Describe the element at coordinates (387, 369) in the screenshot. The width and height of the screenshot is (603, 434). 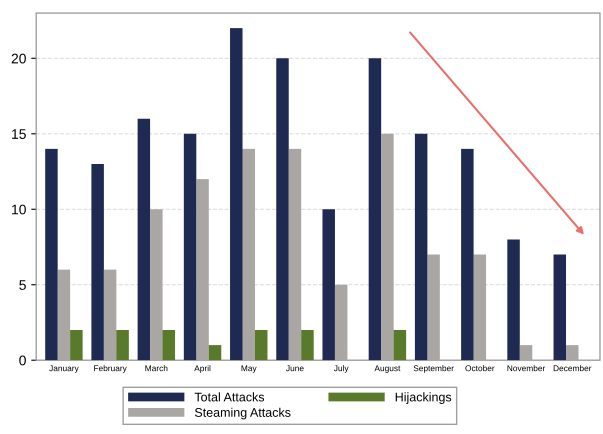
I see `x-tick-label: August` at that location.